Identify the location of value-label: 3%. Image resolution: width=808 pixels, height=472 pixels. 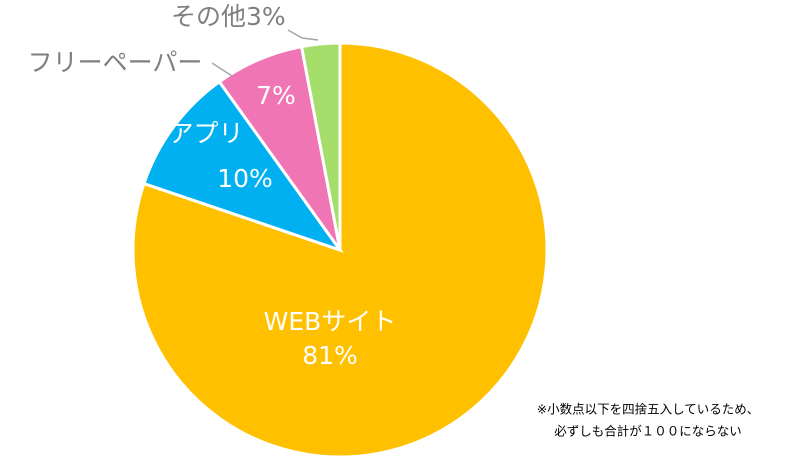
(266, 16).